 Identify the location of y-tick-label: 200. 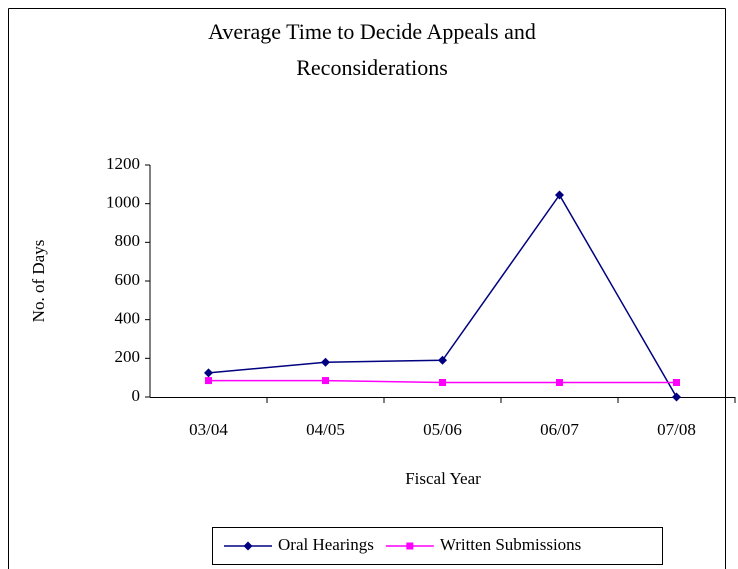
(128, 356).